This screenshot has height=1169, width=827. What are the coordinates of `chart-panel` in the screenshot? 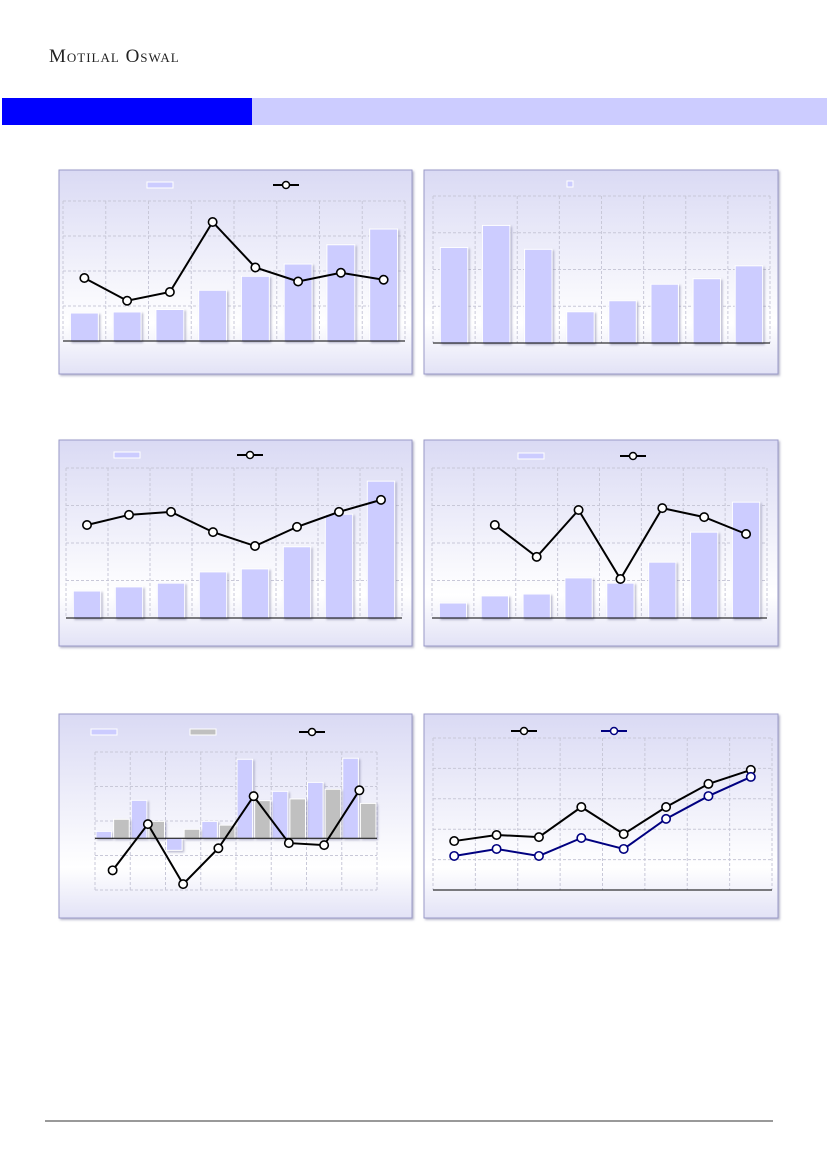 It's located at (601, 816).